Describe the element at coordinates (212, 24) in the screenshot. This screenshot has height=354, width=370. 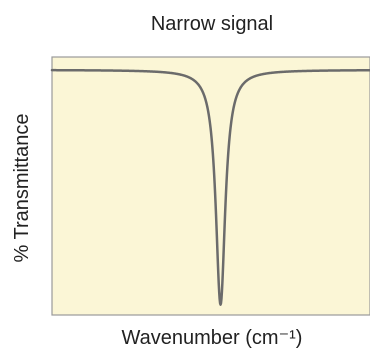
I see `chart-title: Narrow signal` at that location.